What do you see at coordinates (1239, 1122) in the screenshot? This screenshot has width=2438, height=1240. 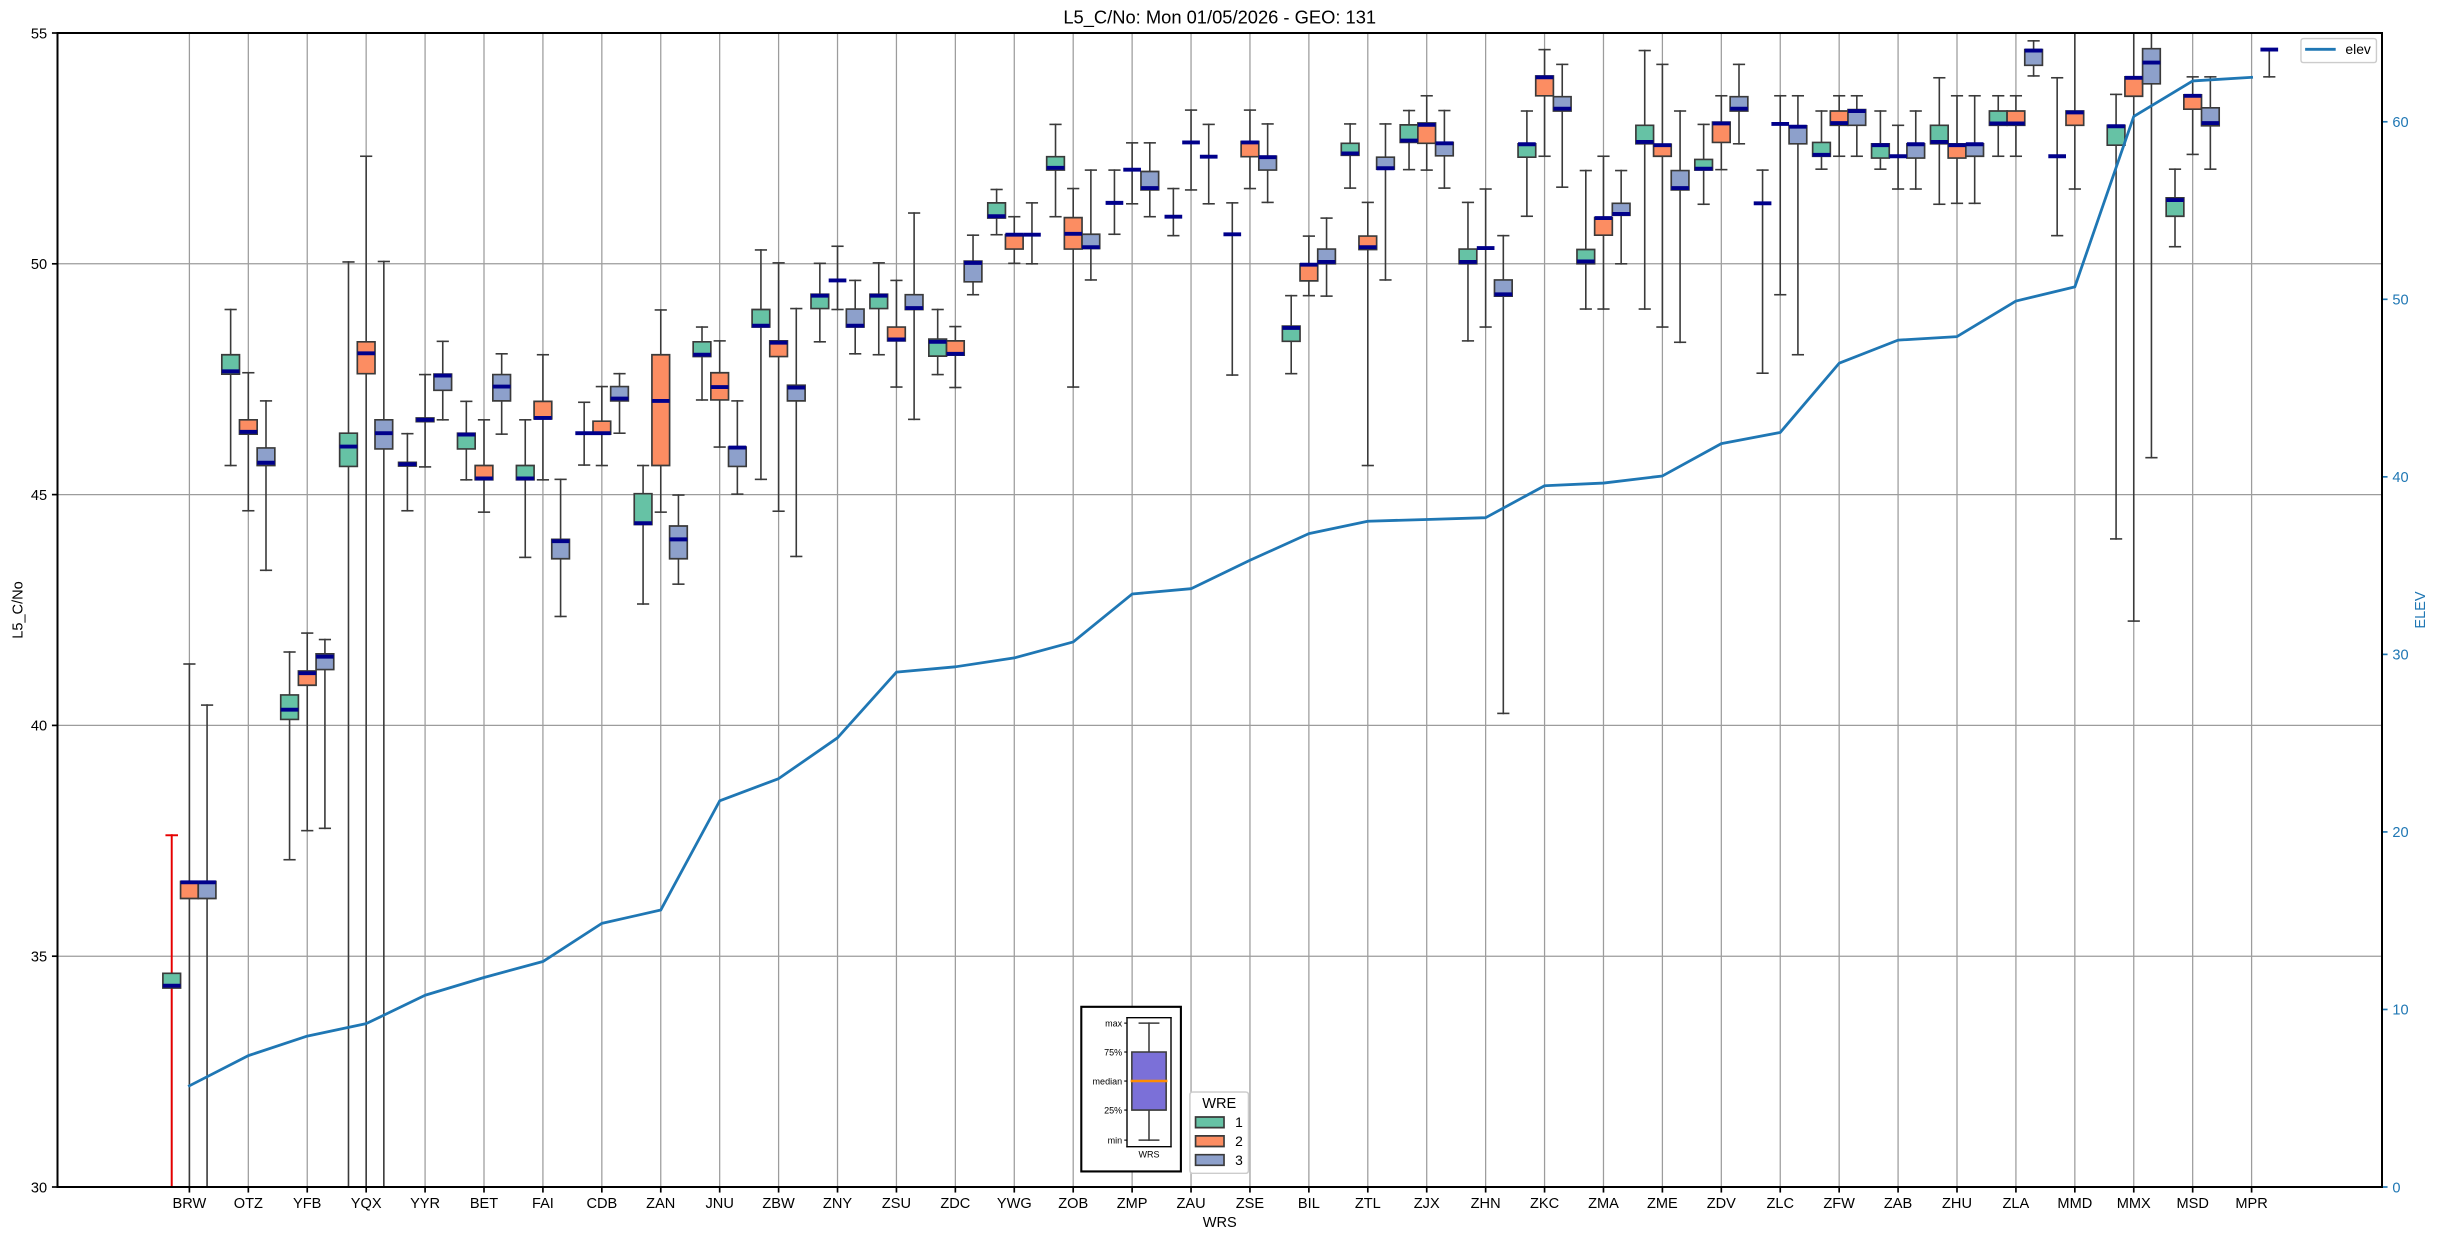 I see `svg-text: 1` at bounding box center [1239, 1122].